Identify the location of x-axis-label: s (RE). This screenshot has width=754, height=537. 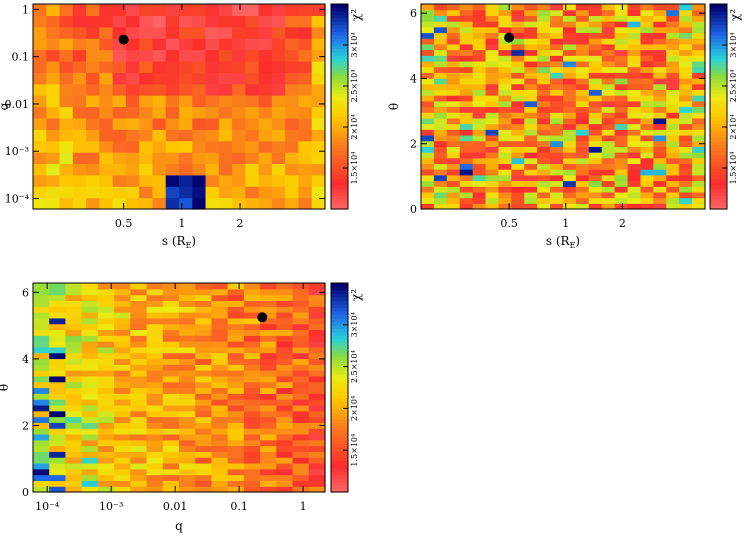
(179, 242).